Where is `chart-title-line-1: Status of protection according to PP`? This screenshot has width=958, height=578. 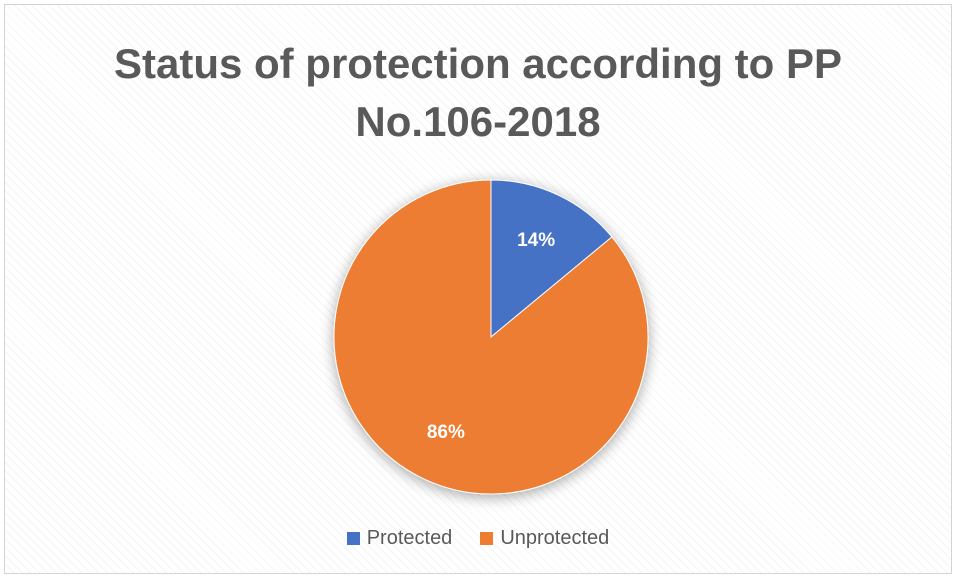
chart-title-line-1: Status of protection according to PP is located at coordinates (478, 63).